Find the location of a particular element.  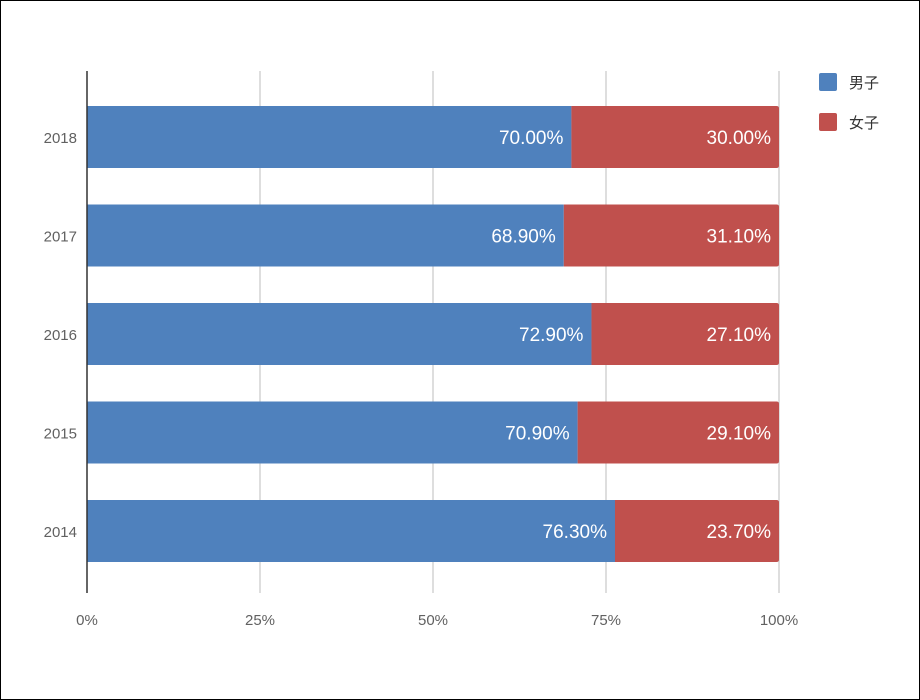

legend-swatch-boys is located at coordinates (828, 82).